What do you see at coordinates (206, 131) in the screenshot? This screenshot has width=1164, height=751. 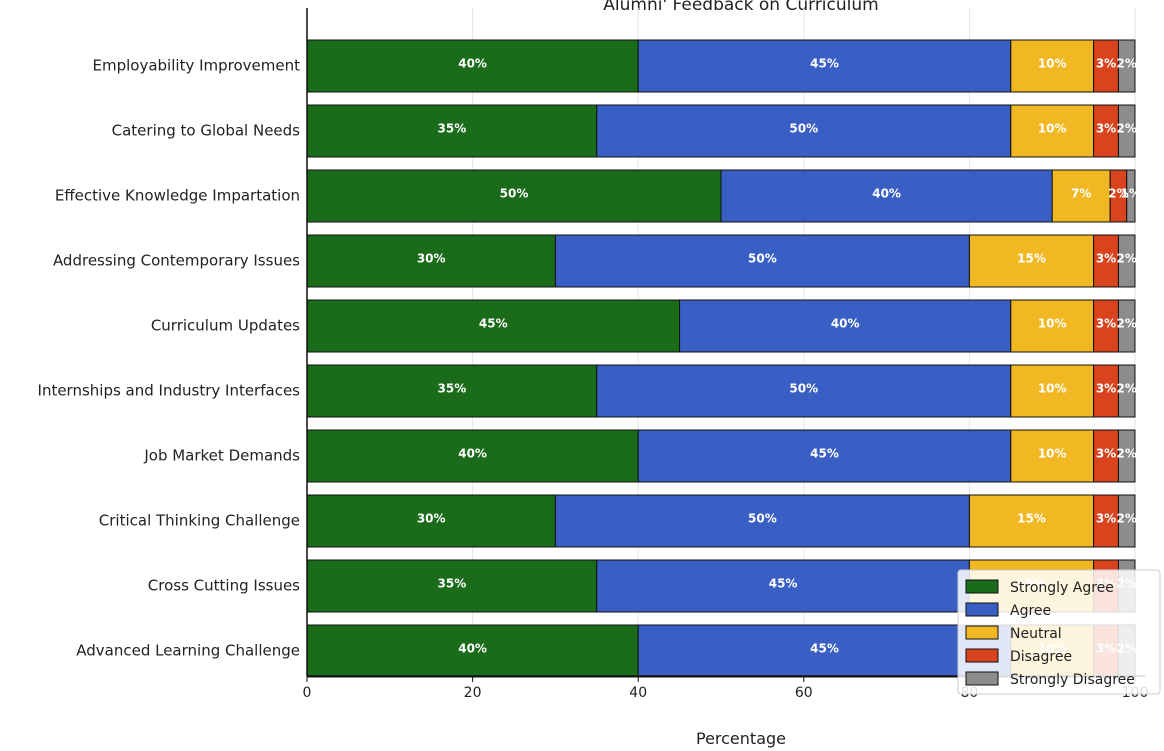 I see `category-label: Catering to Global Needs` at bounding box center [206, 131].